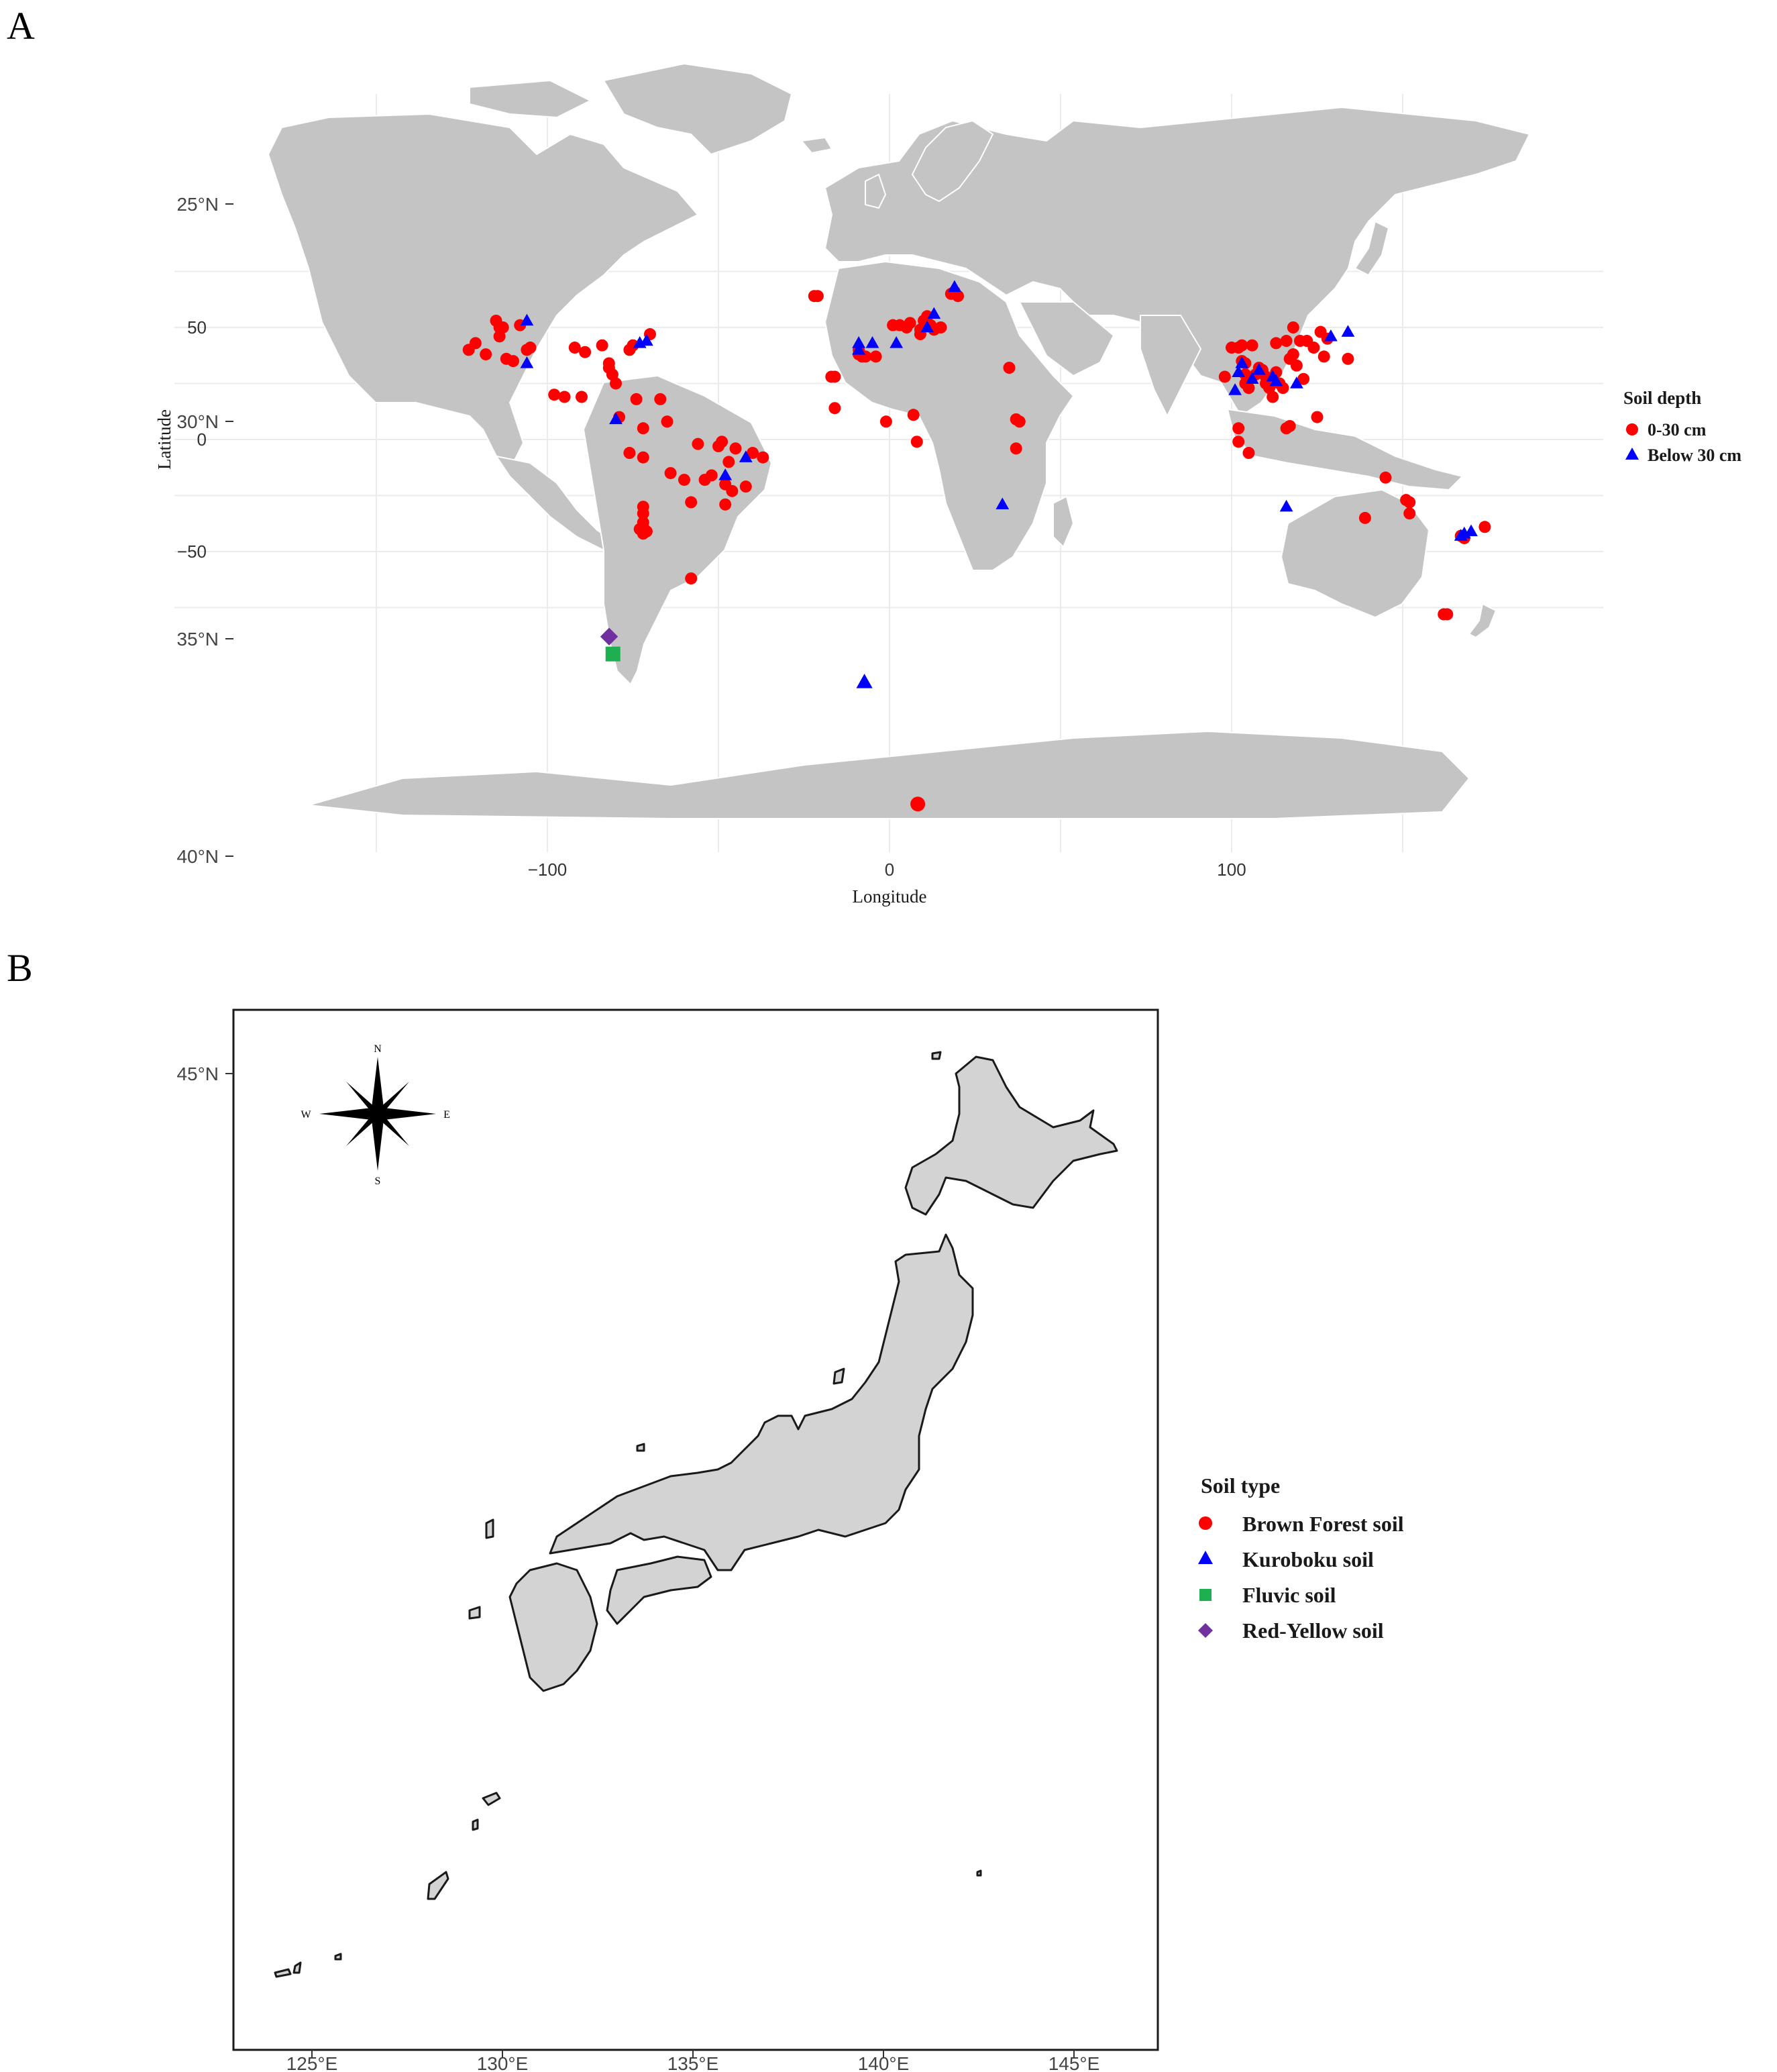  Describe the element at coordinates (164, 440) in the screenshot. I see `panel-a-y-axis-label: Latitude` at that location.